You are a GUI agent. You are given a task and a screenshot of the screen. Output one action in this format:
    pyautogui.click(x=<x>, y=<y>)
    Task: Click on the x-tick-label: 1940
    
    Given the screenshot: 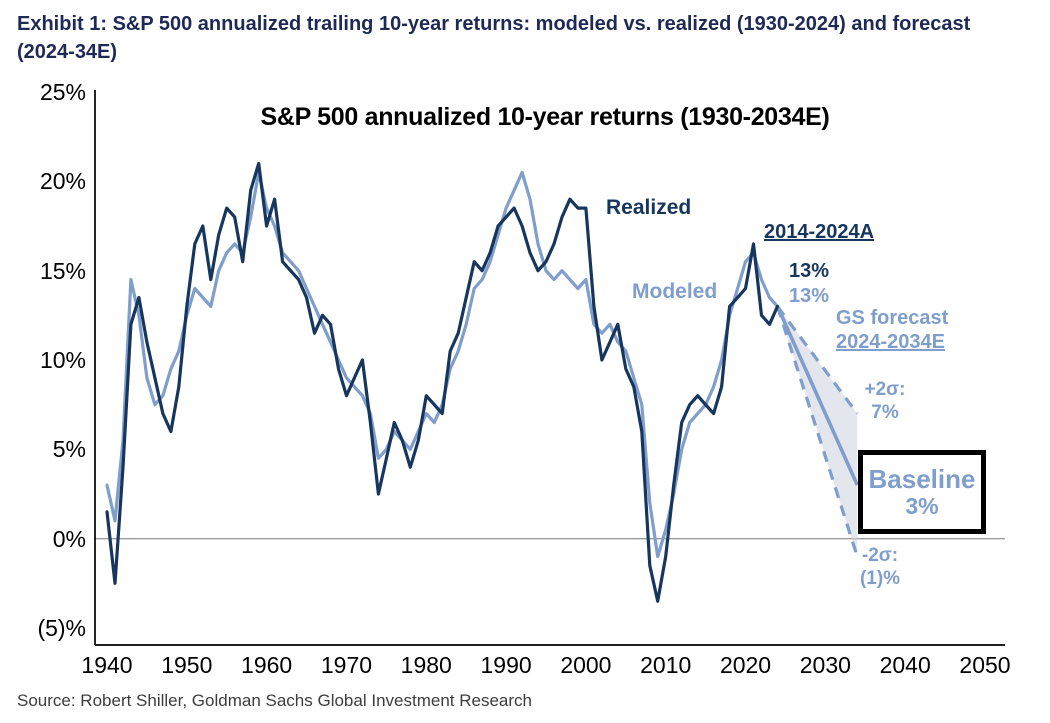 What is the action you would take?
    pyautogui.click(x=107, y=665)
    